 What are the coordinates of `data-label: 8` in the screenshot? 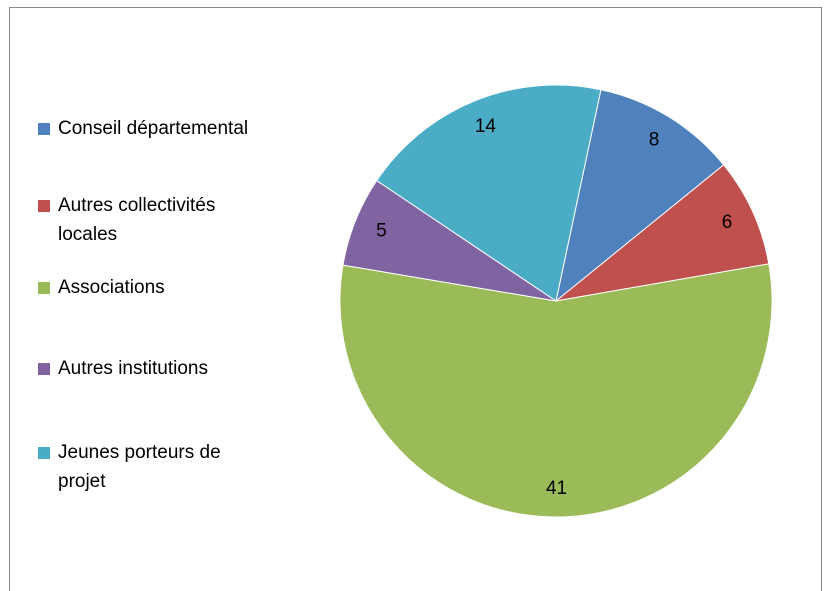 It's located at (654, 140).